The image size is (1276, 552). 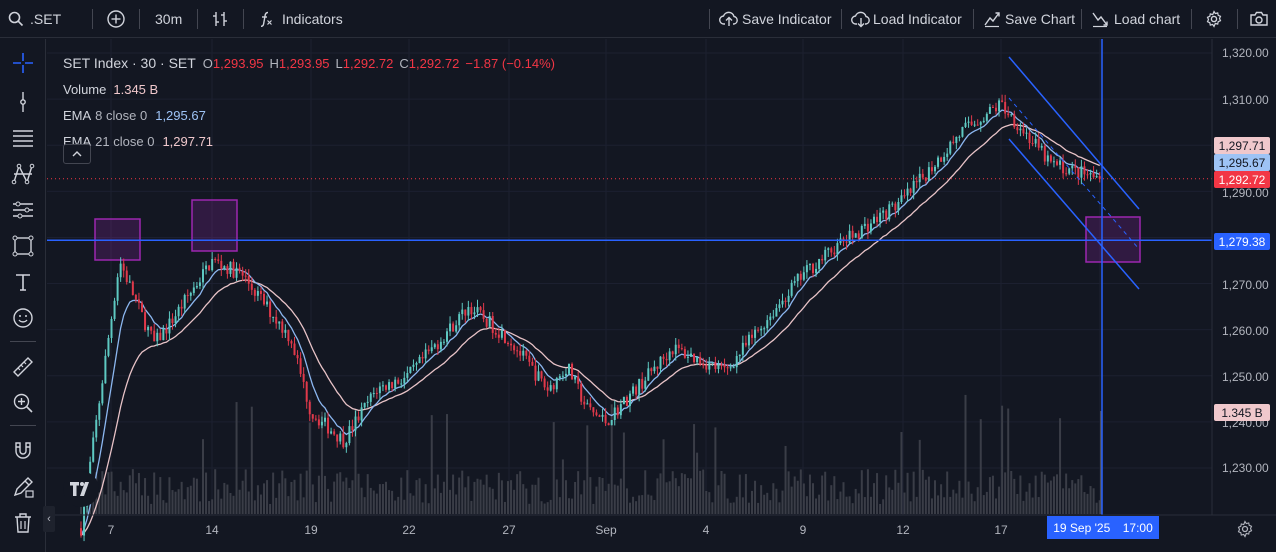 I want to click on load-chart-button: Load chart, so click(x=1135, y=19).